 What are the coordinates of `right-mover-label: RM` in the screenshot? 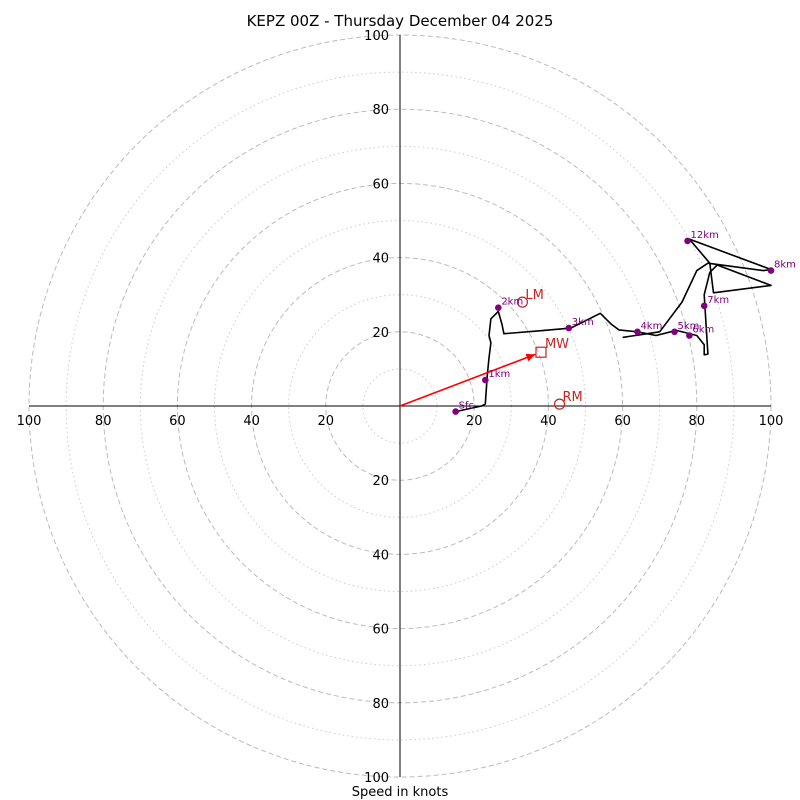 It's located at (573, 397).